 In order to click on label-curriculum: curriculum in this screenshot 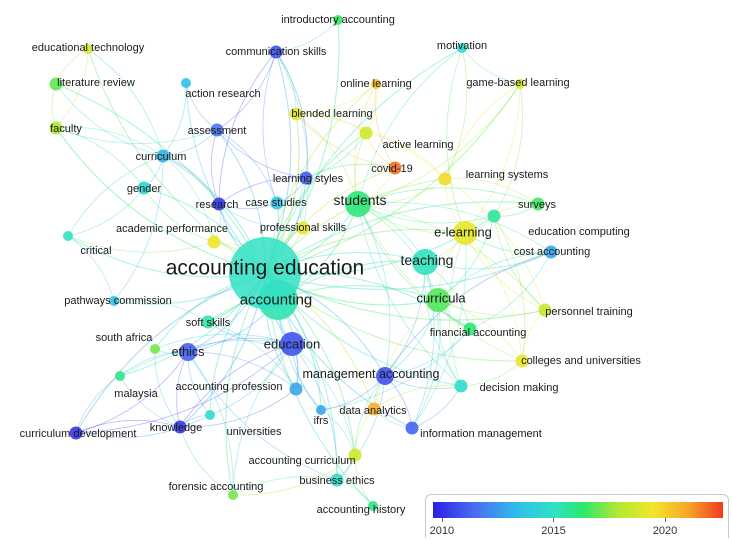, I will do `click(161, 157)`.